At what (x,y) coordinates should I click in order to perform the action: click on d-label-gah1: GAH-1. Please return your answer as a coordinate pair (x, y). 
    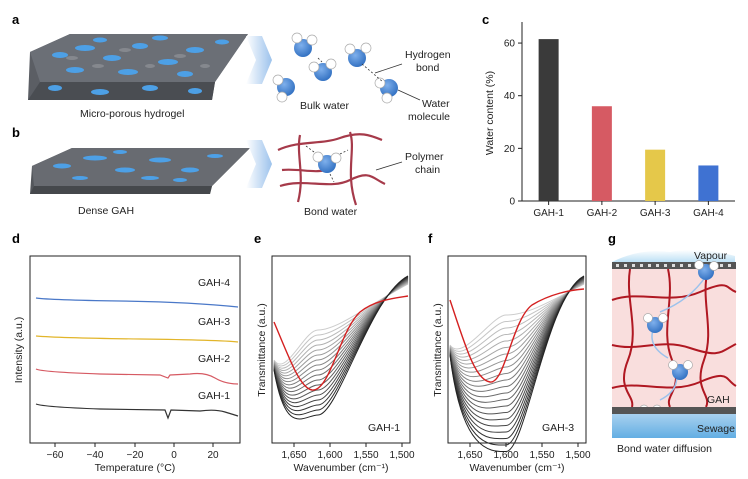
    Looking at the image, I should click on (214, 396).